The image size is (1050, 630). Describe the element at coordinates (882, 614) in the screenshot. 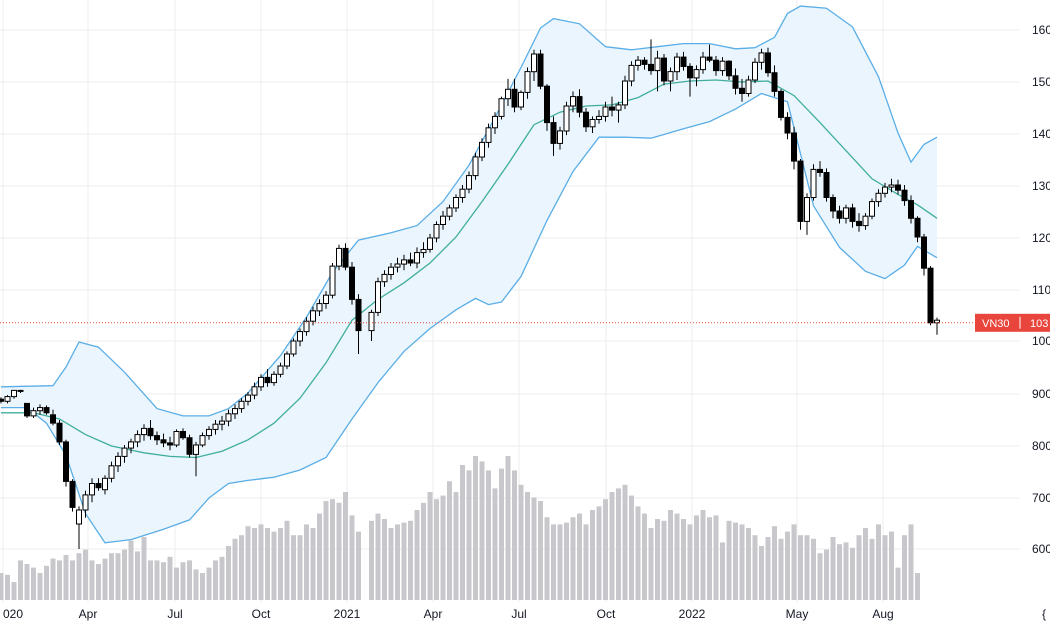

I see `time-tick-label: Aug` at that location.